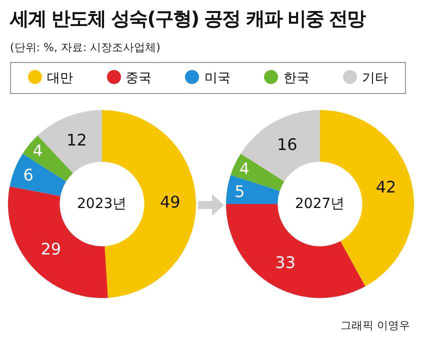  Describe the element at coordinates (51, 249) in the screenshot. I see `data-label: 29` at that location.